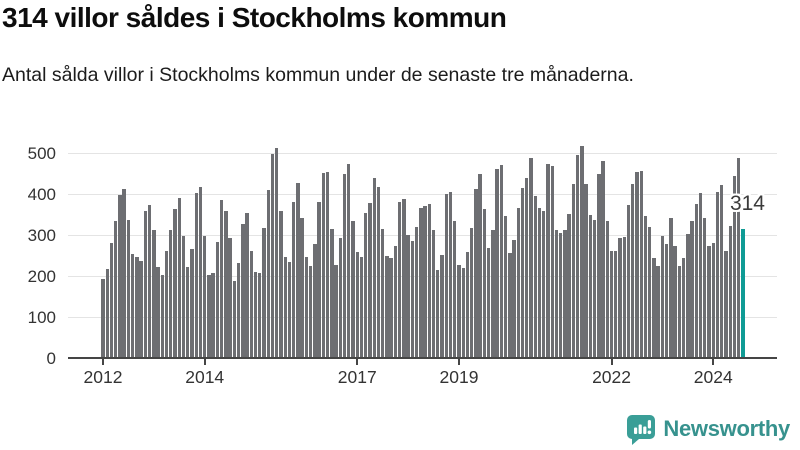  I want to click on y-axis-label: 100, so click(41, 317).